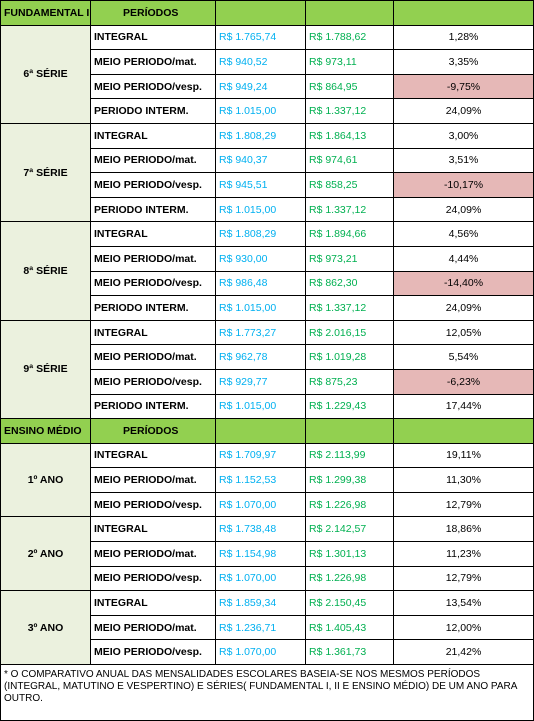 The height and width of the screenshot is (721, 534). What do you see at coordinates (349, 627) in the screenshot?
I see `current-price: R$ 1.405,43` at bounding box center [349, 627].